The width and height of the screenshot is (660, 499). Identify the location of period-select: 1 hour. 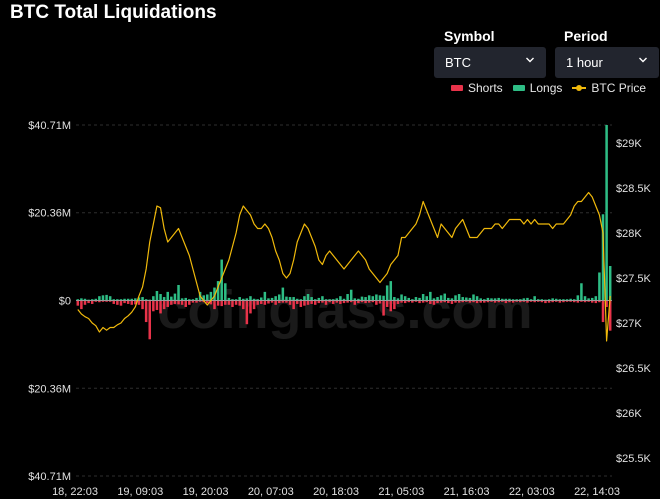
(607, 62).